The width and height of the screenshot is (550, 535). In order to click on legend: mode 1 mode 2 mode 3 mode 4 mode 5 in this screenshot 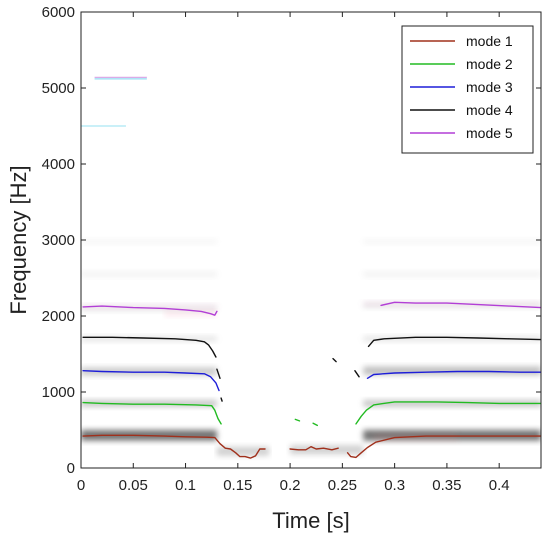, I will do `click(467, 89)`.